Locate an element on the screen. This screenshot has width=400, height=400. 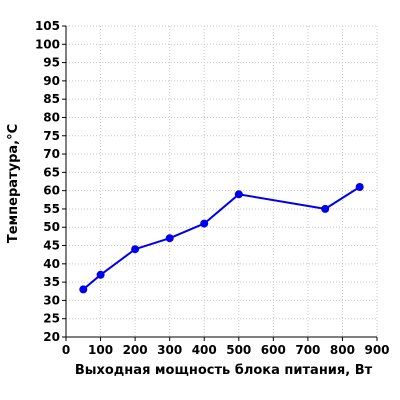
y-tick-label: 85 is located at coordinates (51, 99).